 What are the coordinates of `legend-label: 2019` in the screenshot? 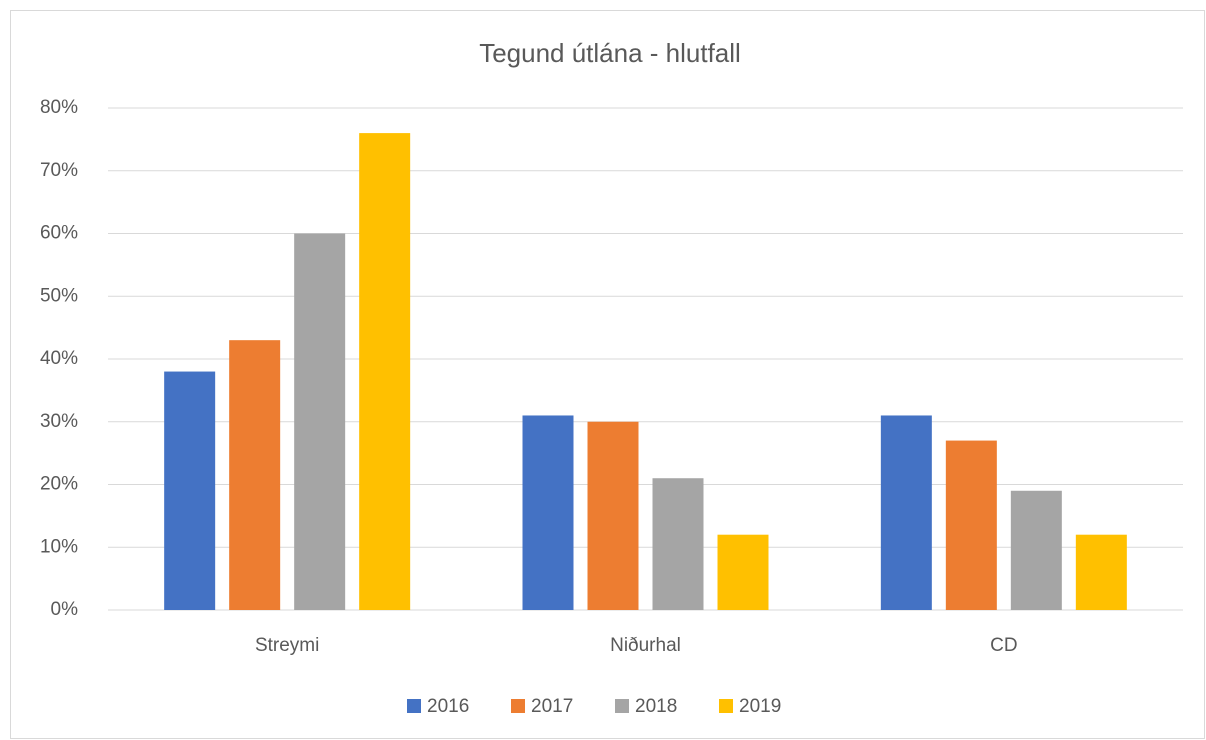 It's located at (760, 706).